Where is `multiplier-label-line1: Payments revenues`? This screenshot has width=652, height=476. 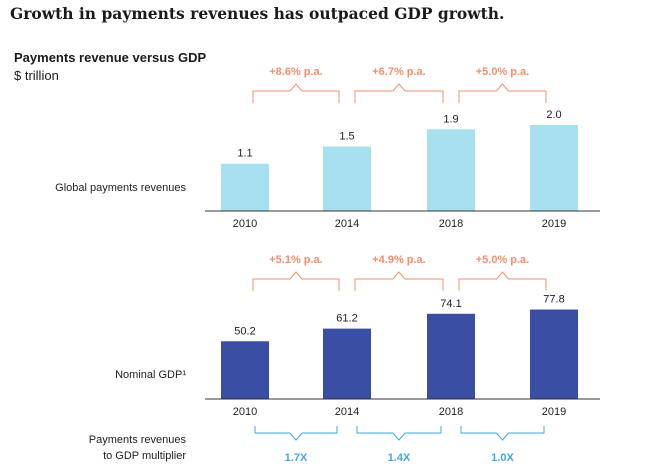 multiplier-label-line1: Payments revenues is located at coordinates (138, 440).